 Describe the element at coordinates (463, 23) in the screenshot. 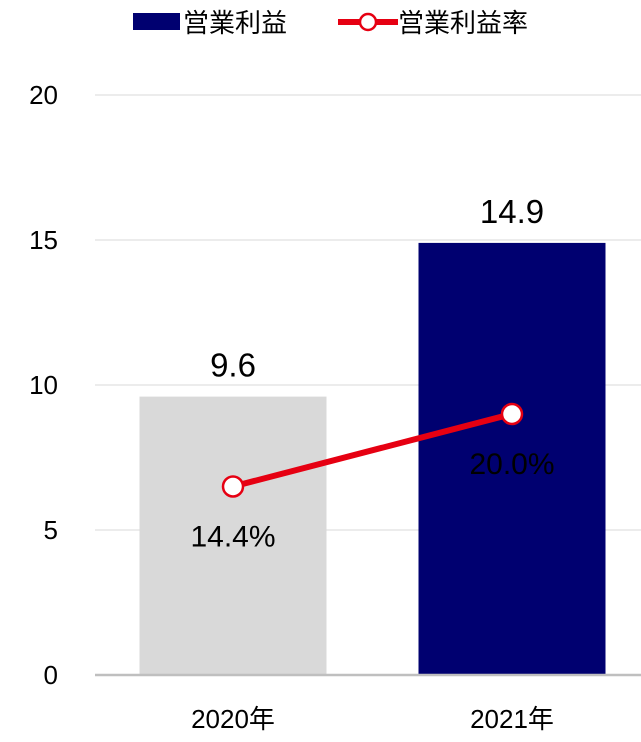

I see `legend-line-label: 営業利益率` at that location.